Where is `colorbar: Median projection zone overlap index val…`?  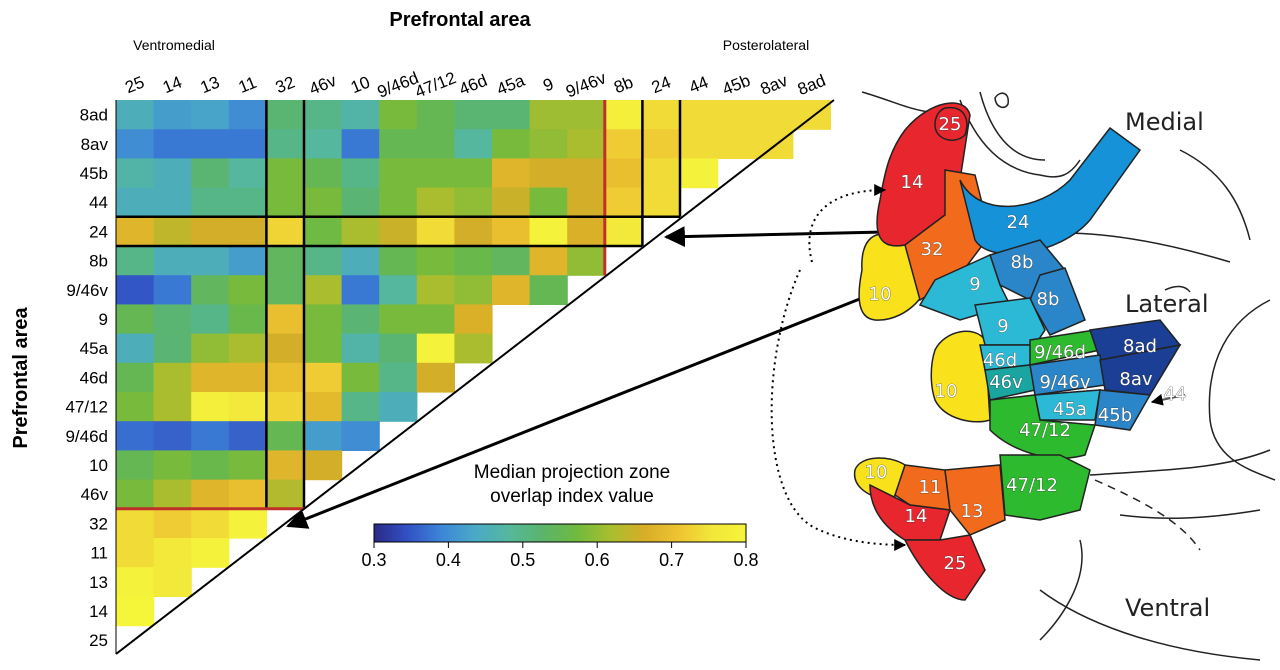 colorbar: Median projection zone overlap index val… is located at coordinates (559, 516).